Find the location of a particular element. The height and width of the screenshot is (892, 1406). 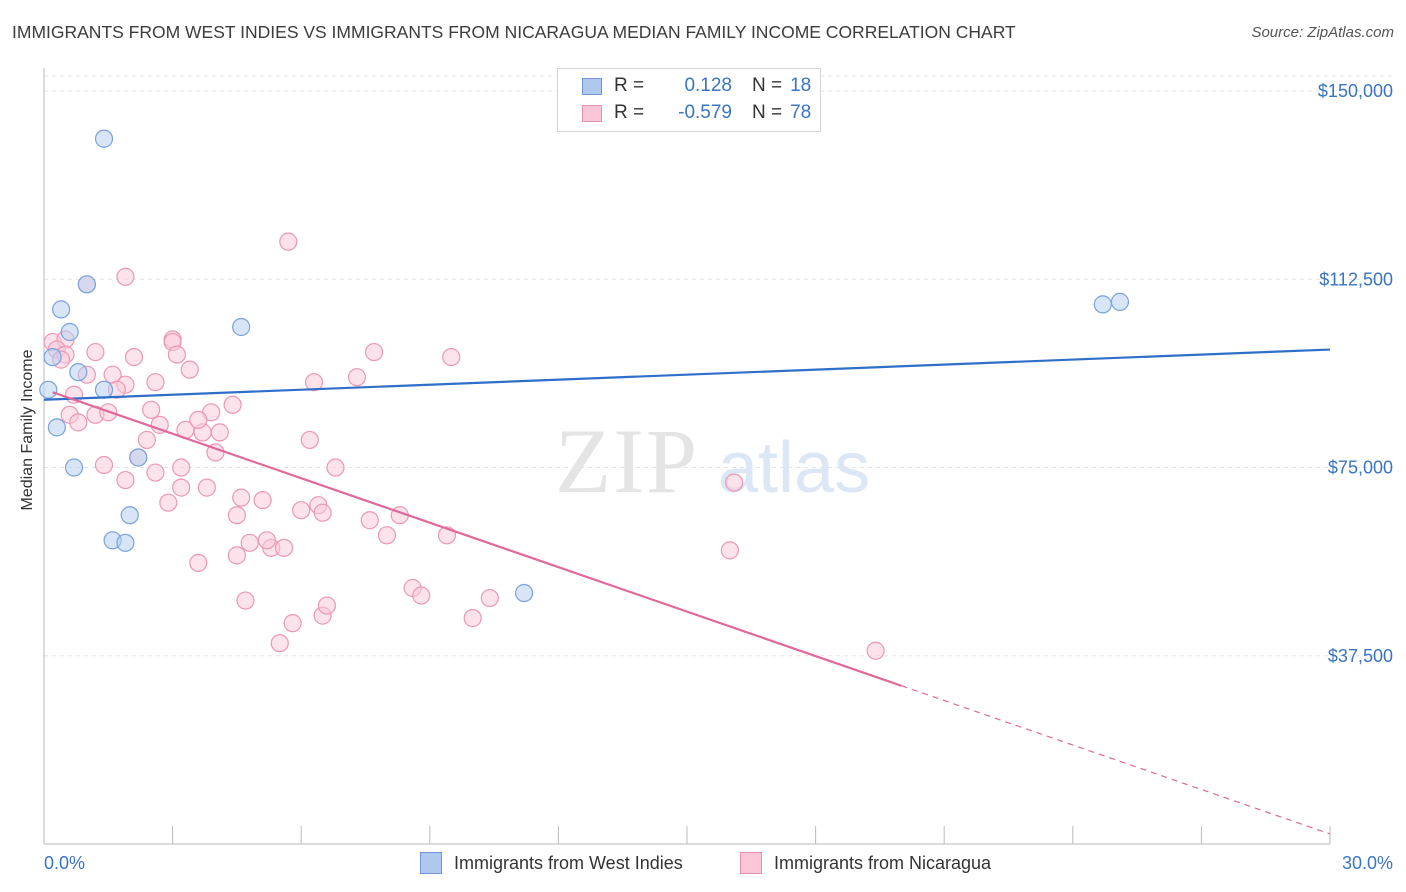

legend-row-west-indies: R = 0.128 N = 18 is located at coordinates (696, 86).